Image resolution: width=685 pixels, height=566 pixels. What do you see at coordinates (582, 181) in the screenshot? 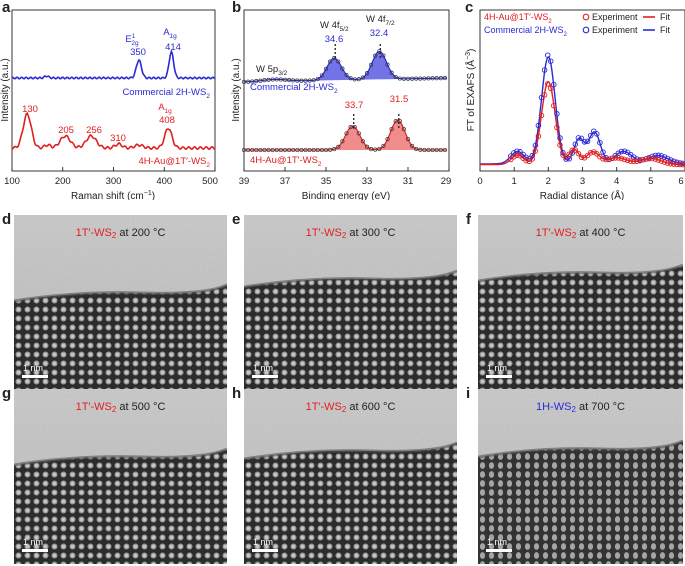
I see `exafs-xtick: 3` at bounding box center [582, 181].